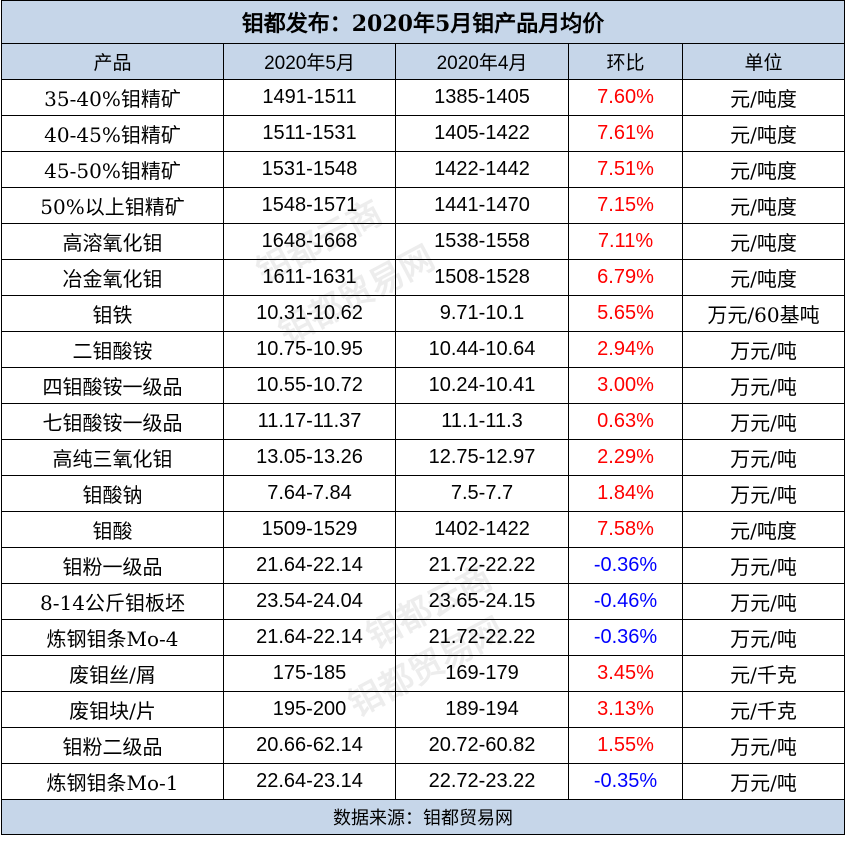  Describe the element at coordinates (423, 781) in the screenshot. I see `table-row: 炼钢钼条Mo-1 22.64-23.14 22.72-23.22 -0.35% 万元/吨` at that location.